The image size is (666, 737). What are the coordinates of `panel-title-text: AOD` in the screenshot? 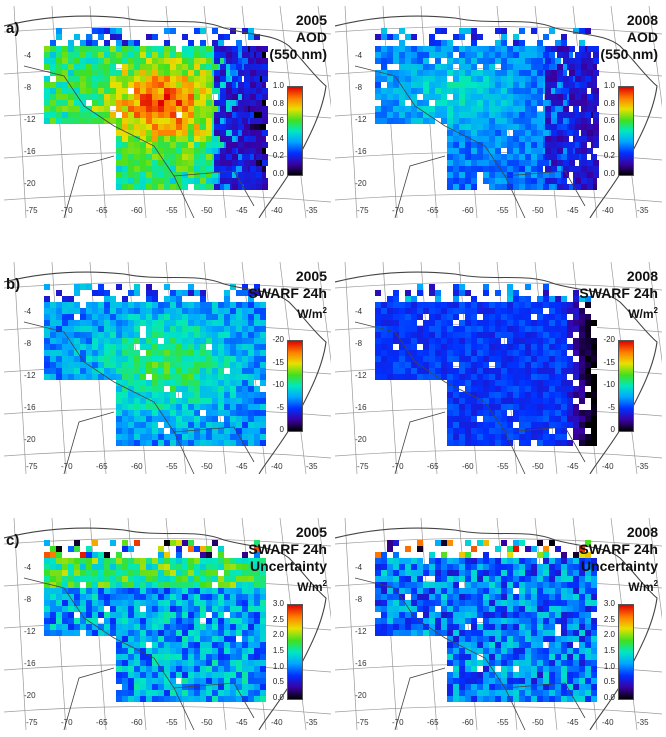 It's located at (642, 37).